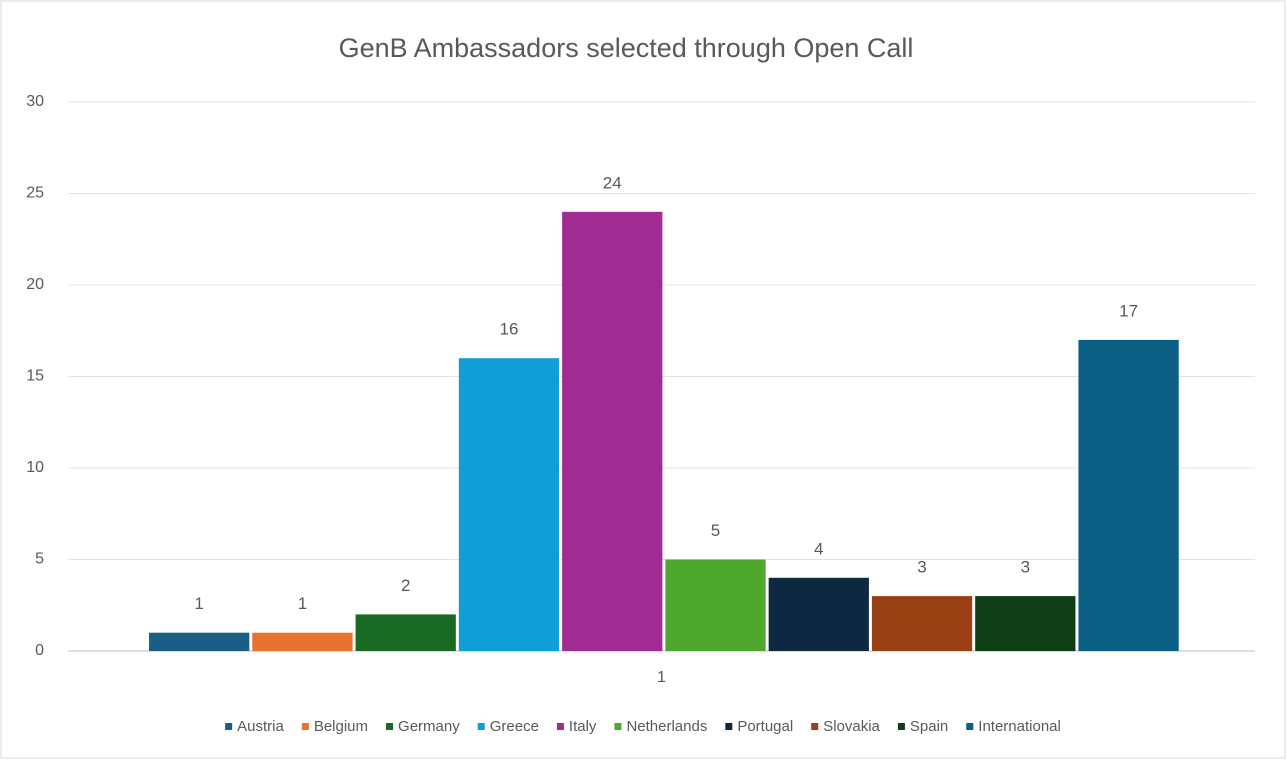 This screenshot has width=1287, height=760. I want to click on y-tick-label: 15, so click(35, 376).